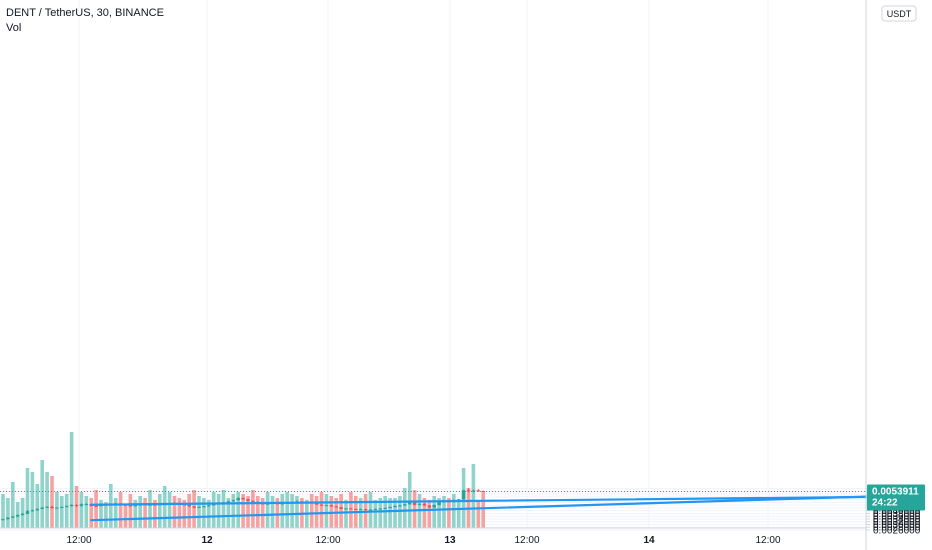 The width and height of the screenshot is (932, 550). I want to click on price-tick-label: 0.0034000, so click(897, 519).